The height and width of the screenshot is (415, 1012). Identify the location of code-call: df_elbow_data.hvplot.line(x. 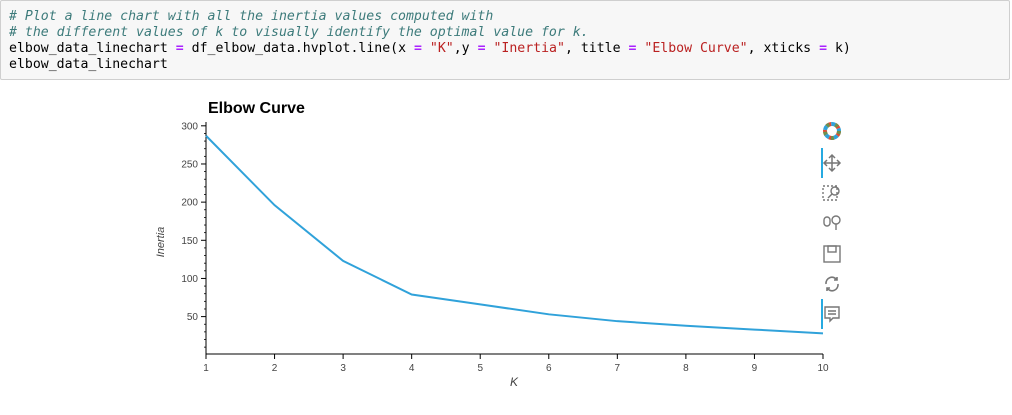
(299, 48).